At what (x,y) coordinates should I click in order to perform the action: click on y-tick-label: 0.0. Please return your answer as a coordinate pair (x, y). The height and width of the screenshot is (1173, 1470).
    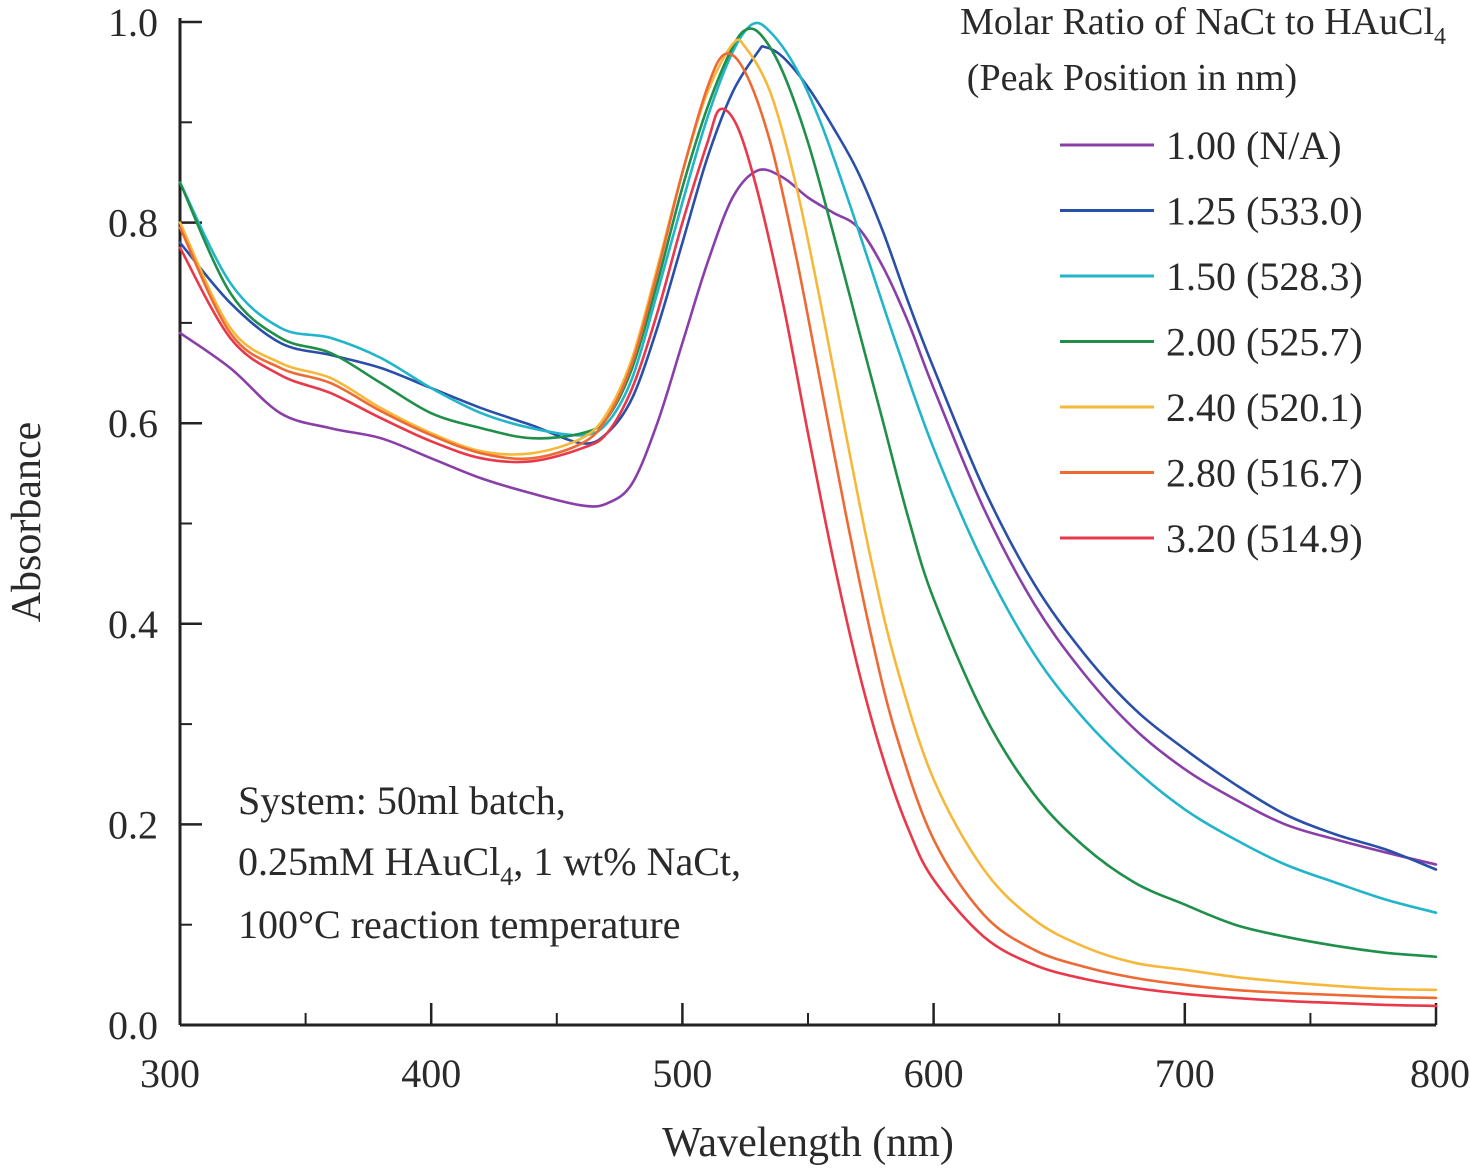
    Looking at the image, I should click on (133, 1025).